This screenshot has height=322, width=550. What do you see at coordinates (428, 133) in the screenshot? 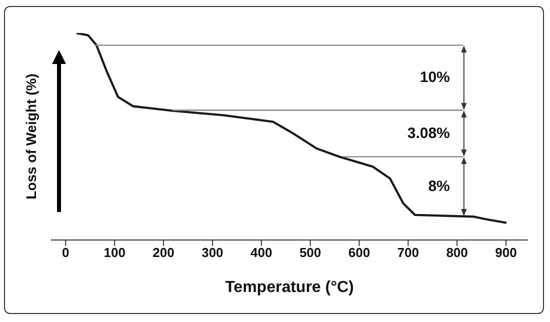
I see `annotation: 3.08%` at bounding box center [428, 133].